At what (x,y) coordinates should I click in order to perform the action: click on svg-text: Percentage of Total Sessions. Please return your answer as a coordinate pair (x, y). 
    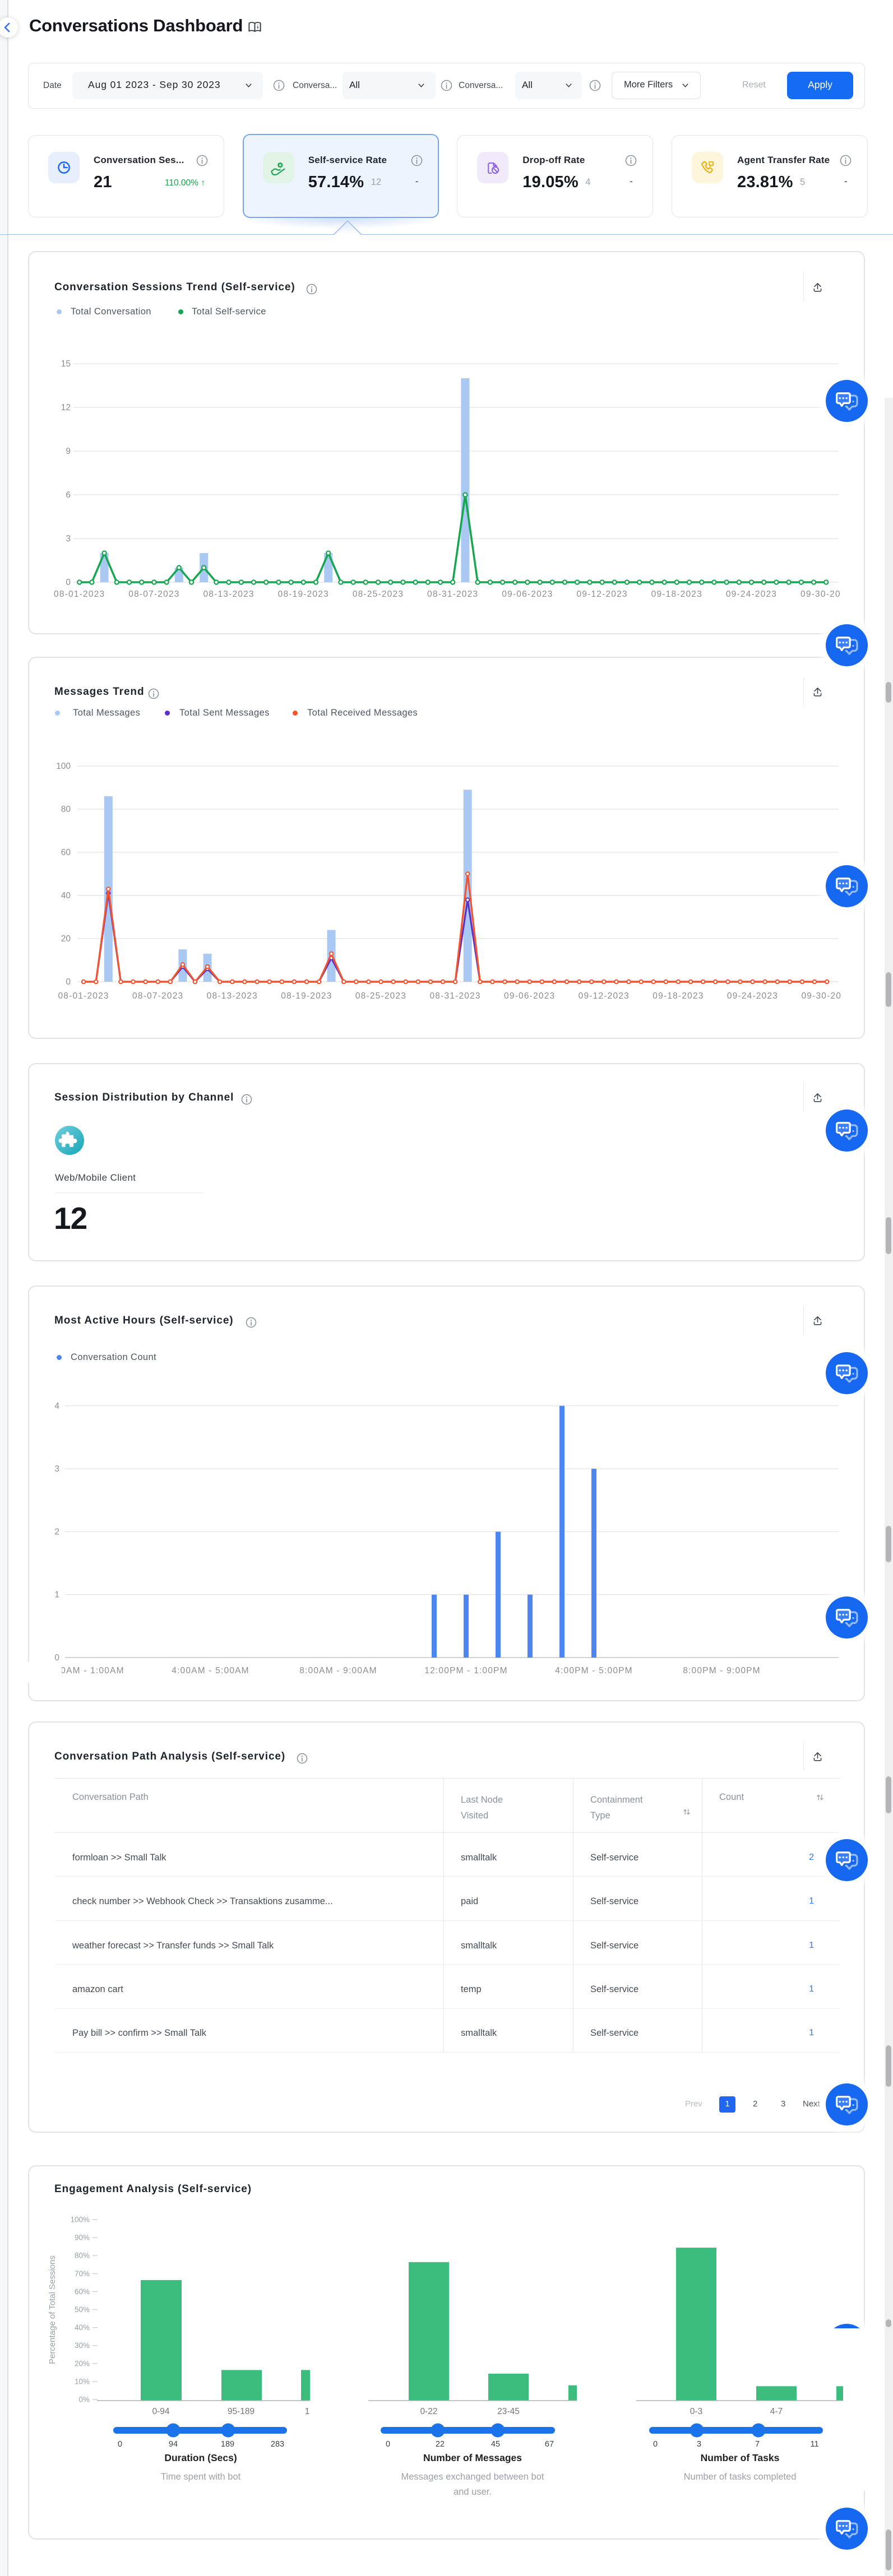
    Looking at the image, I should click on (52, 2309).